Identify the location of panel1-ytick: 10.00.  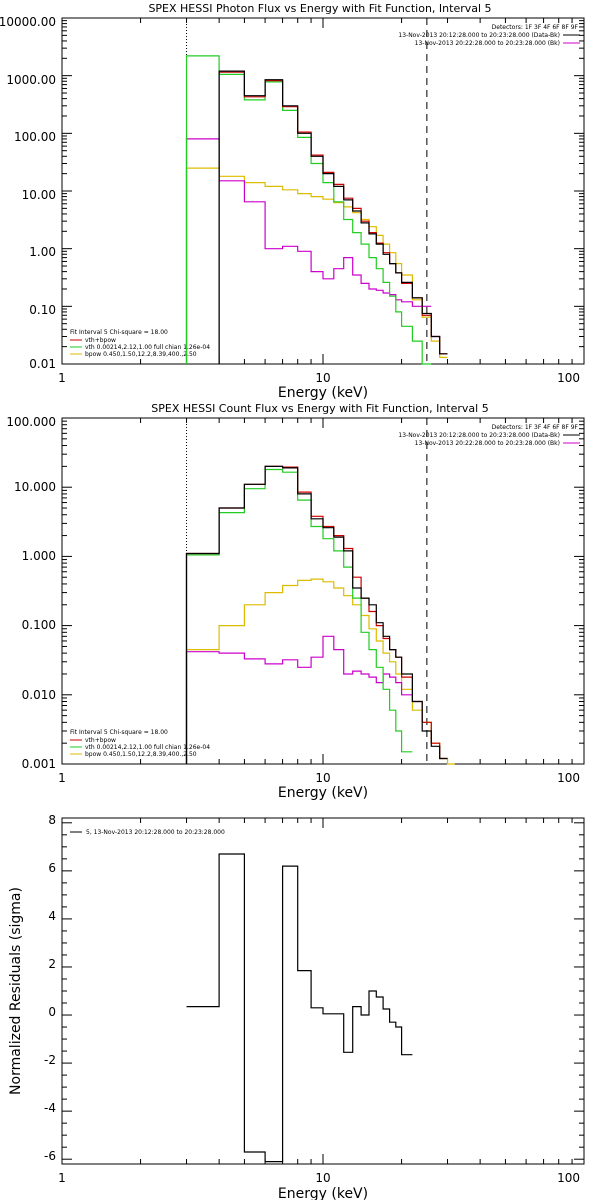
(39, 195).